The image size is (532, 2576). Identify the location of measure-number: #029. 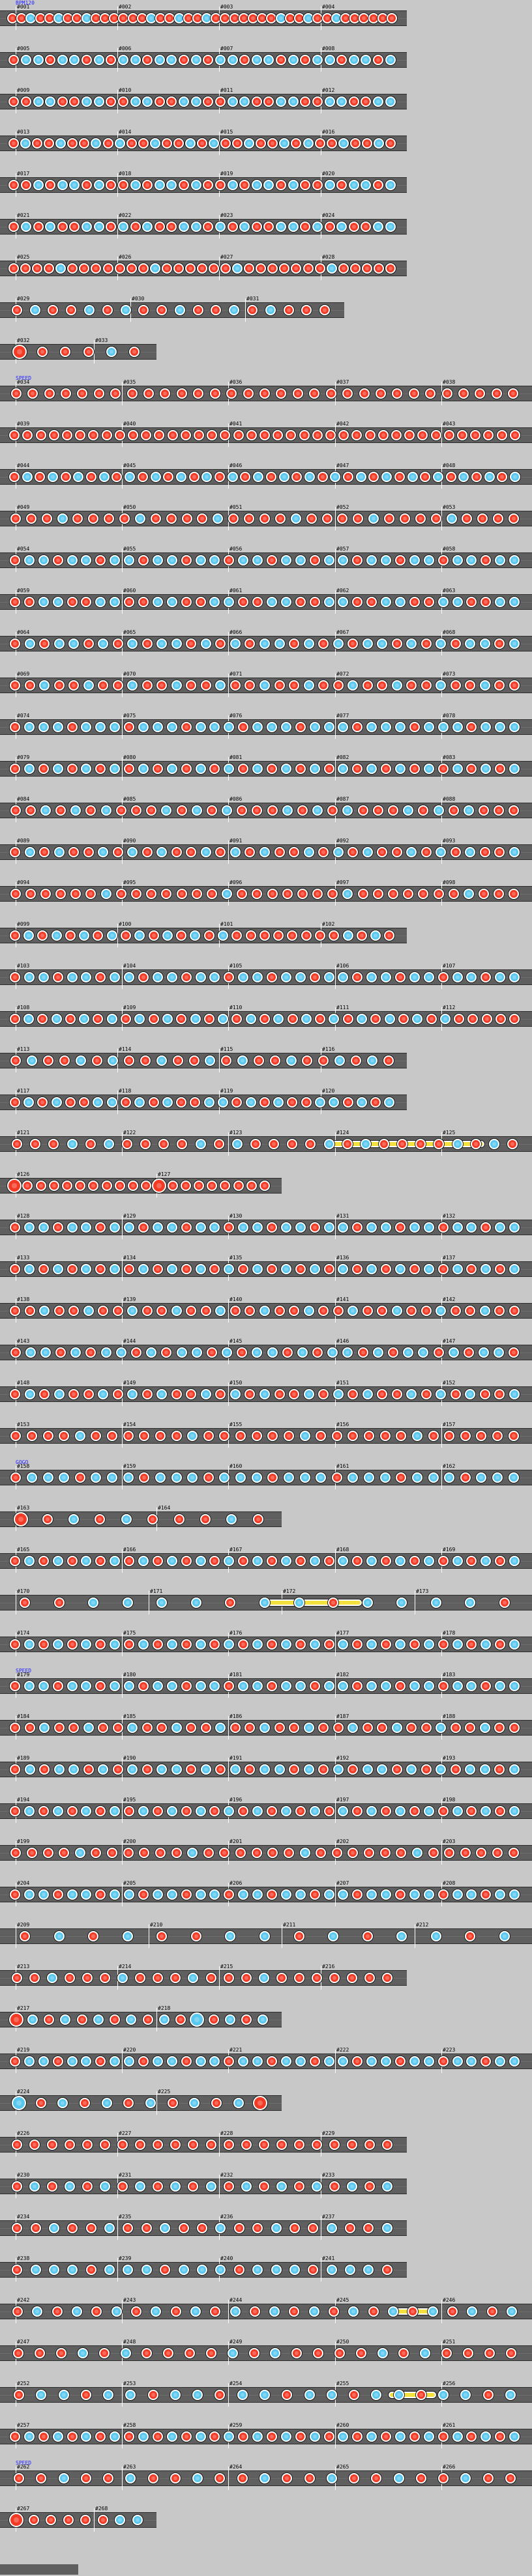
(23, 299).